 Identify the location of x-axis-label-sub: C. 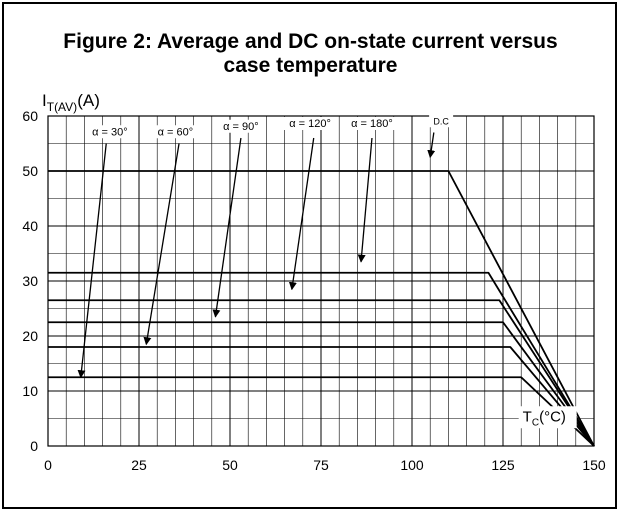
(535, 422).